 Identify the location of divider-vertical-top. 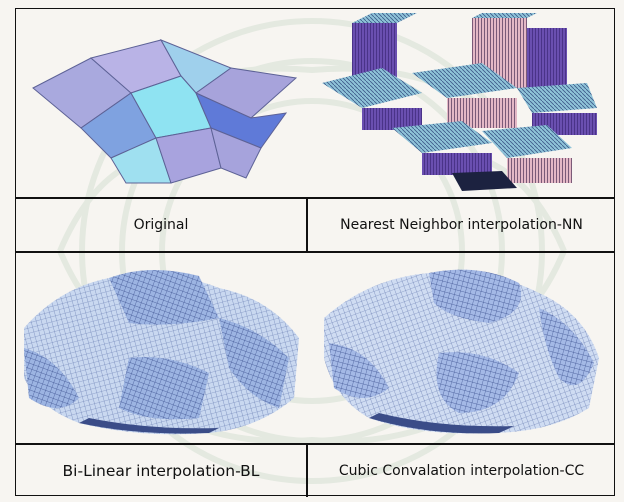
(307, 224).